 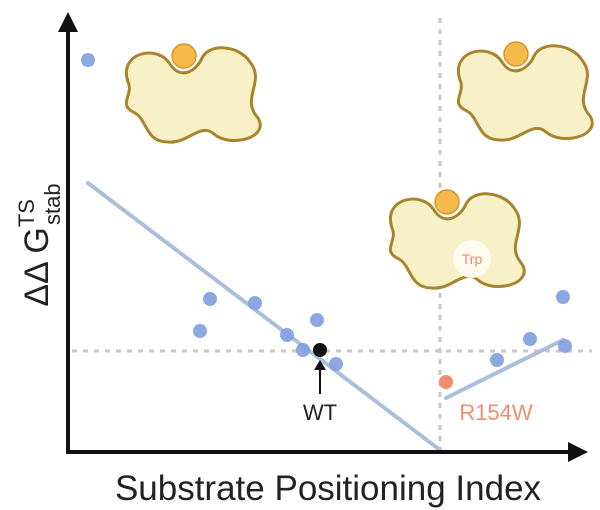 I want to click on wt-label: WT, so click(x=320, y=412).